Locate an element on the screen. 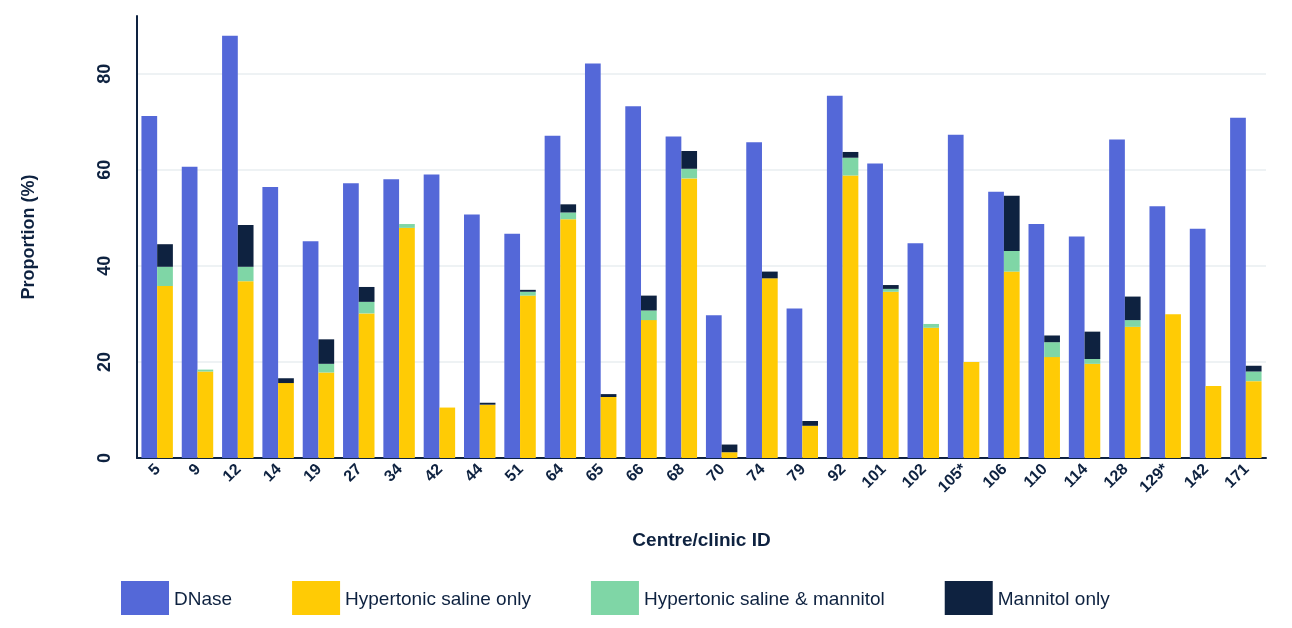 The height and width of the screenshot is (628, 1292). legend-label: DNase is located at coordinates (203, 598).